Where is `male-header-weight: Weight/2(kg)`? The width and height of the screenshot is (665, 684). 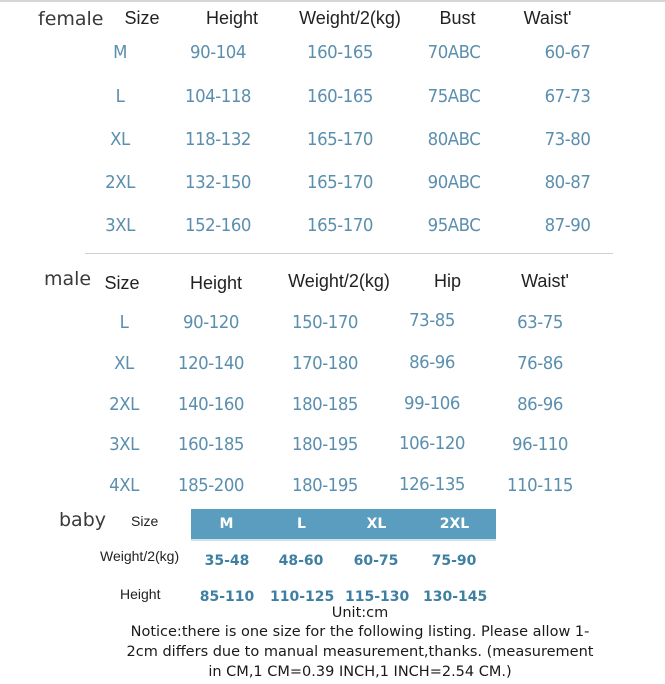
male-header-weight: Weight/2(kg) is located at coordinates (339, 281).